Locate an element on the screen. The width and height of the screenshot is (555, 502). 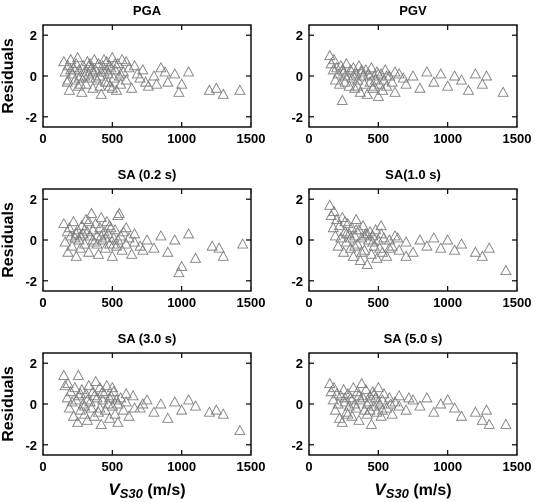
scatter-points is located at coordinates (418, 403).